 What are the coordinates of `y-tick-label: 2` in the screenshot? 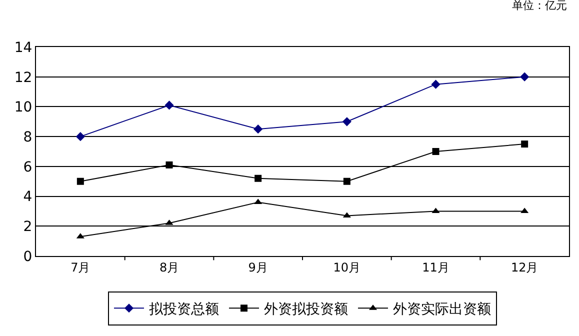 It's located at (27, 227).